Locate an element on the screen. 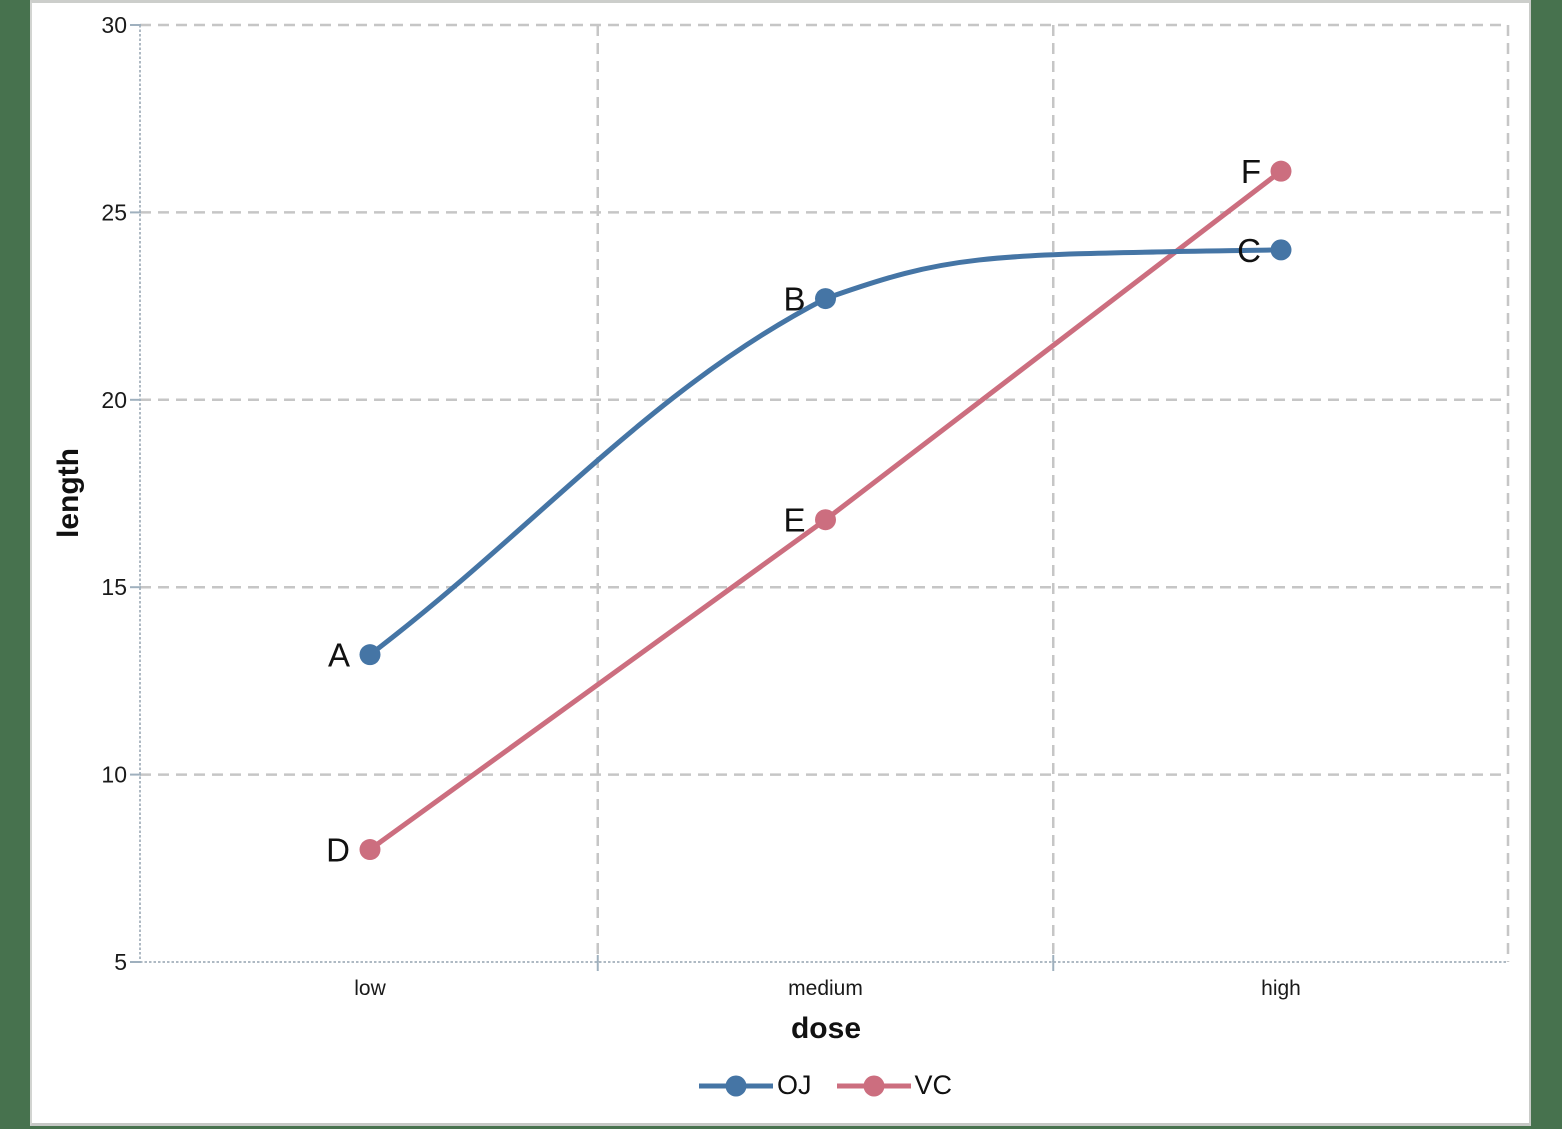  point-label-A: A is located at coordinates (339, 655).